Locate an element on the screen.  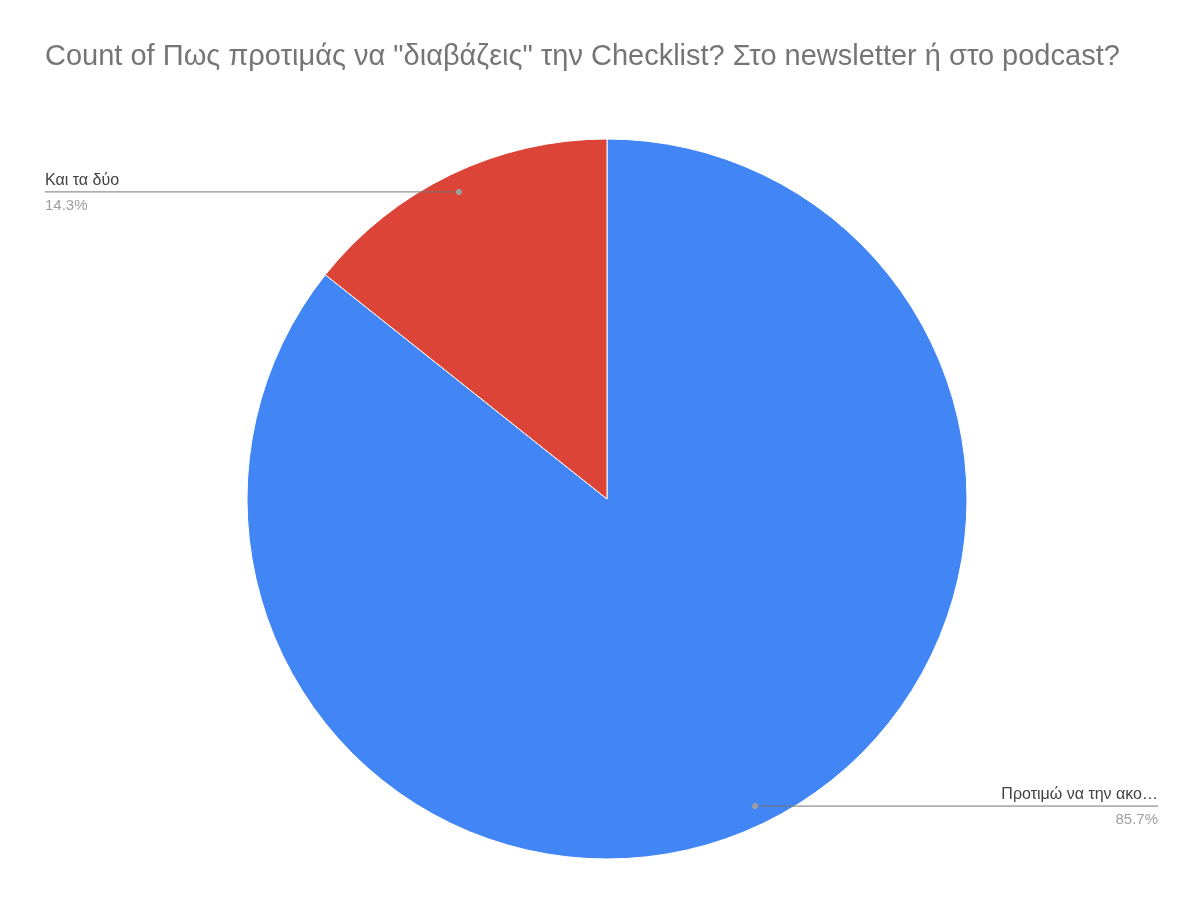
chart-title: Count of Πως προτιμάς να "διαβάζεις" την Checklist? Στο newsletter ή στο podcast? is located at coordinates (583, 55).